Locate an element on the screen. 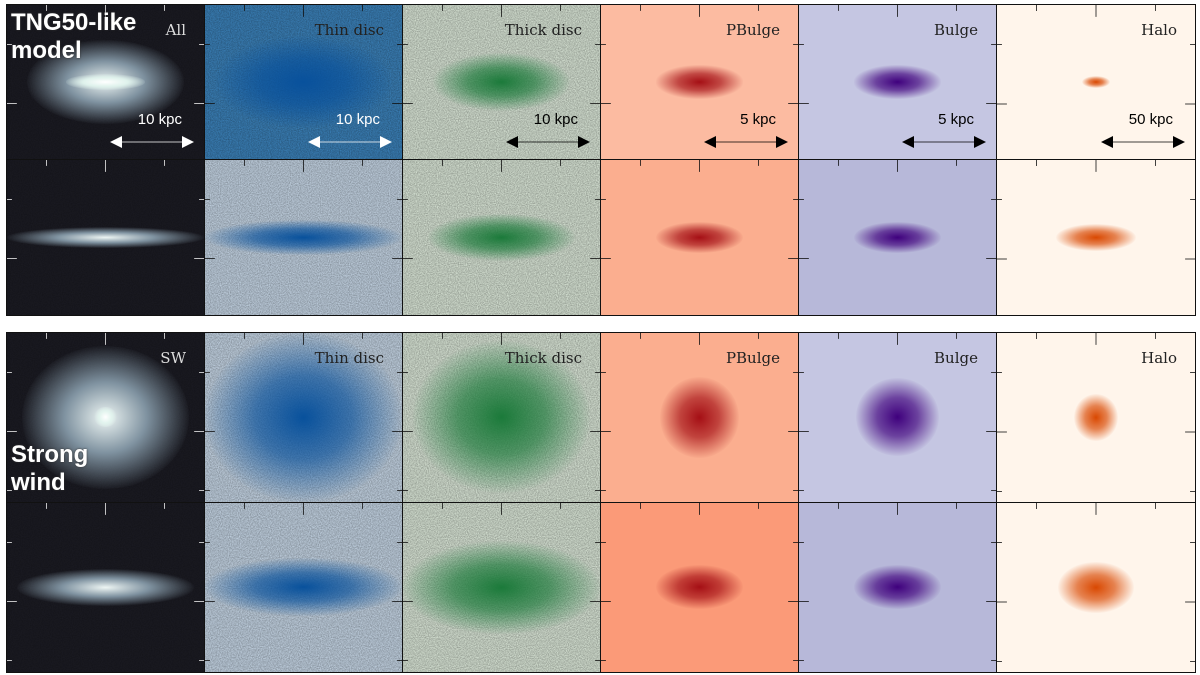 The image size is (1200, 675). scale-bar-label: 50 kpc is located at coordinates (1150, 119).